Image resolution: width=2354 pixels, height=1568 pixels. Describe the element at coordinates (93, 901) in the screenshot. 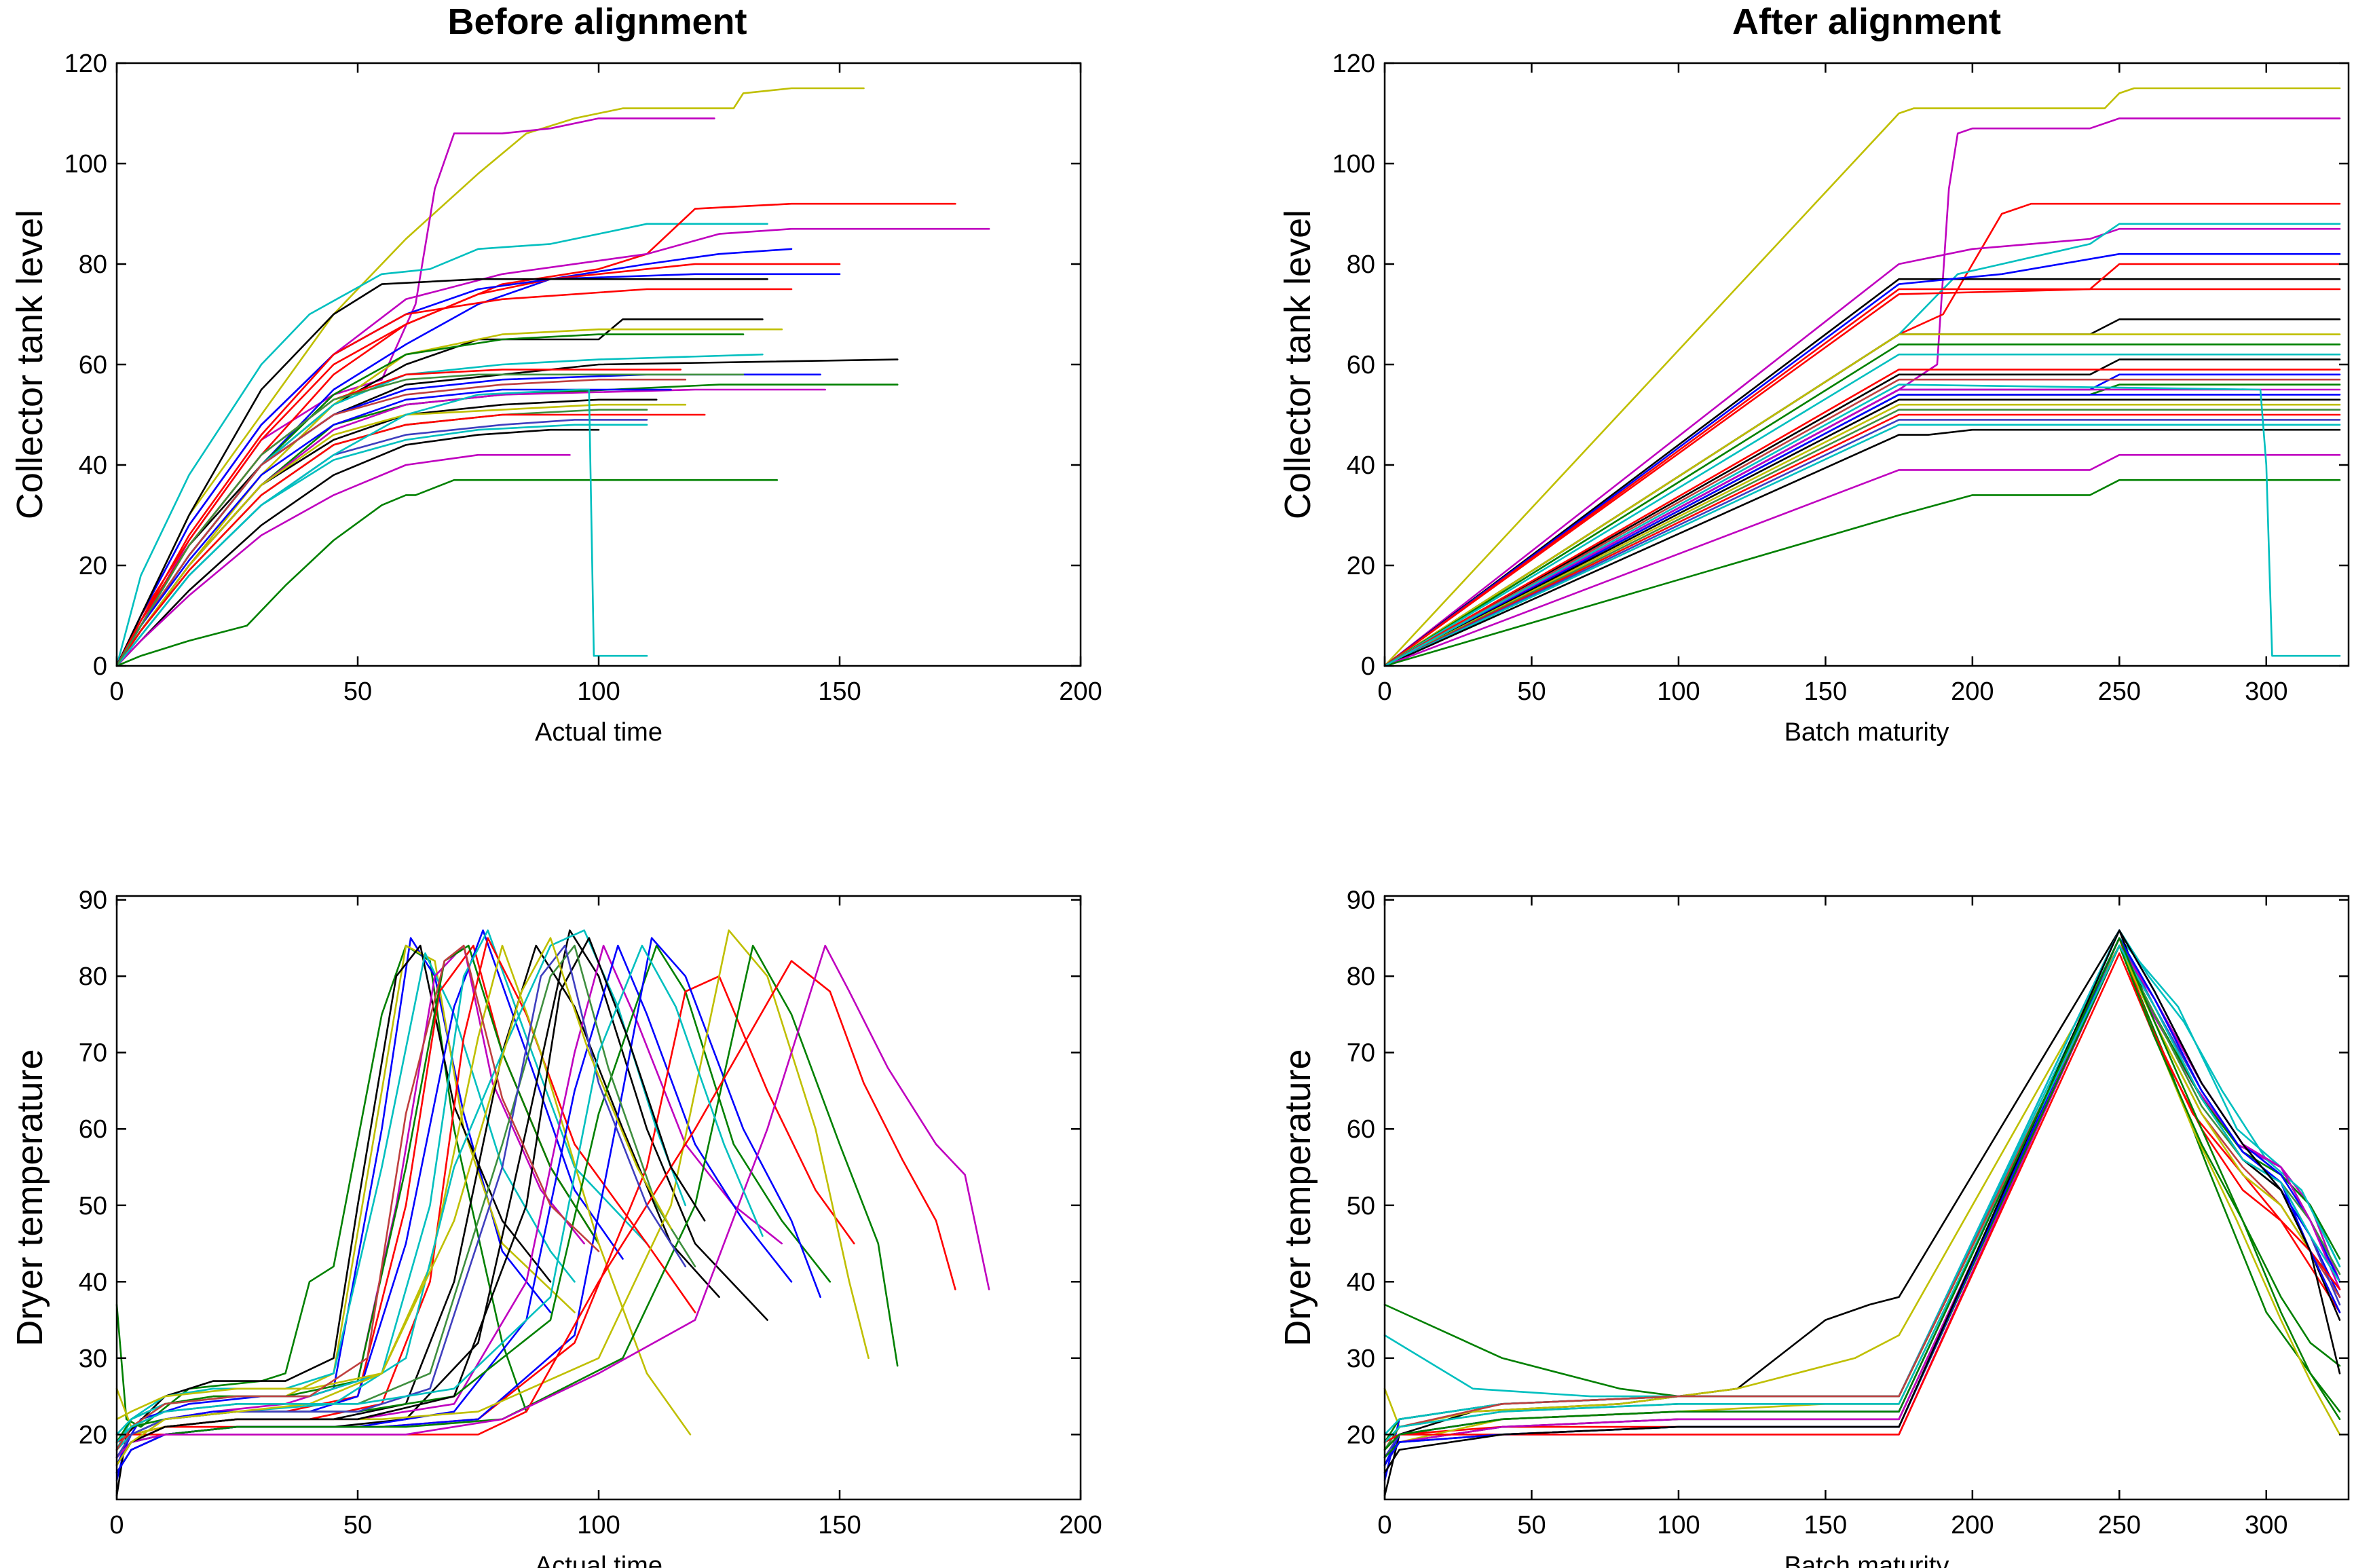

I see `y-tick-label: 90` at that location.